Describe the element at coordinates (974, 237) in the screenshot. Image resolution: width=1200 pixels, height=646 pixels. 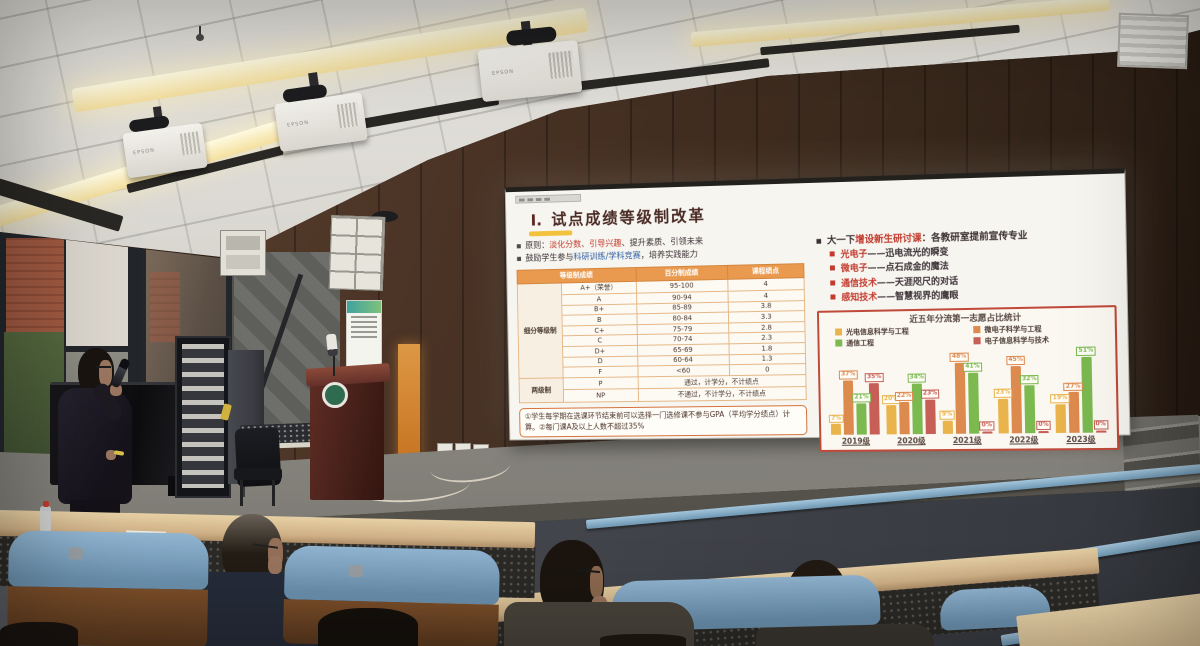
I see `text-segment: ：各教研室提前宣传专业` at that location.